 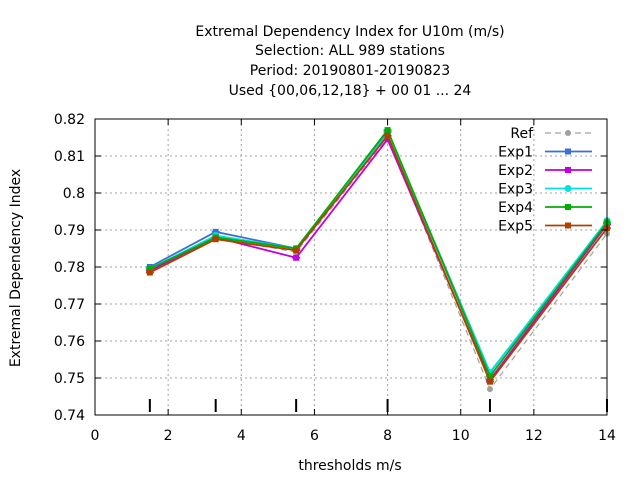 What do you see at coordinates (95, 436) in the screenshot?
I see `x-tick-label: 0` at bounding box center [95, 436].